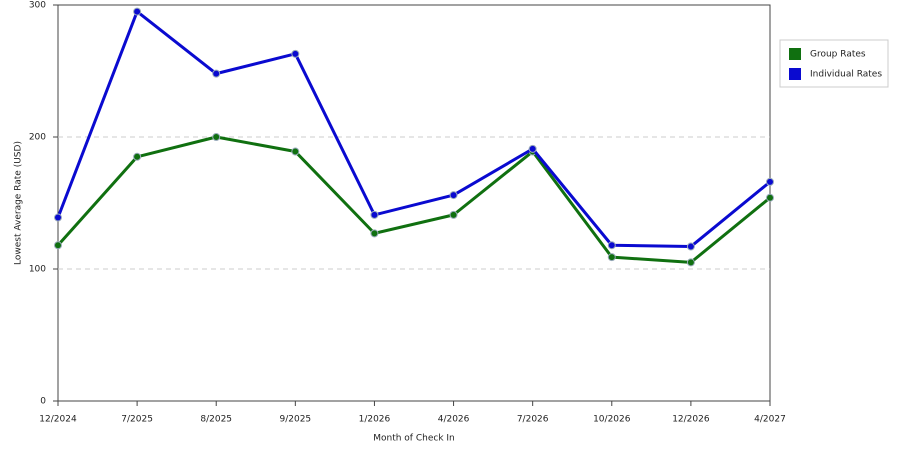  I want to click on legend-label: Group Rates, so click(838, 55).